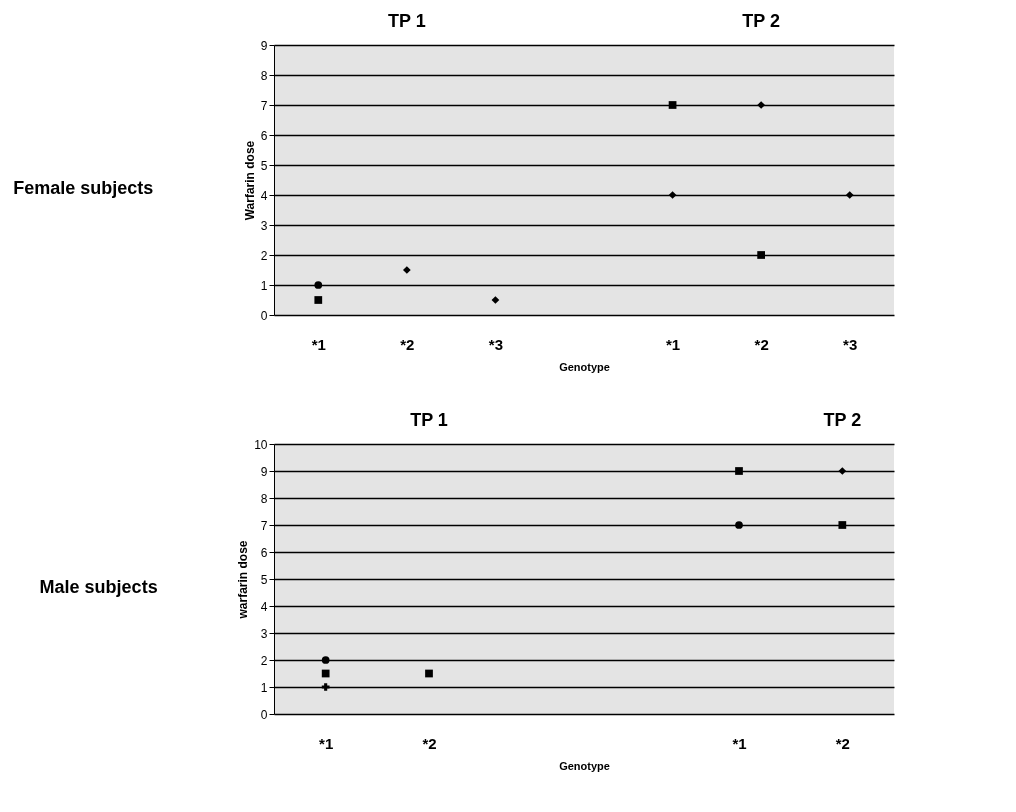 The height and width of the screenshot is (812, 1016). I want to click on y-axis-title: Warfarin dose, so click(249, 180).